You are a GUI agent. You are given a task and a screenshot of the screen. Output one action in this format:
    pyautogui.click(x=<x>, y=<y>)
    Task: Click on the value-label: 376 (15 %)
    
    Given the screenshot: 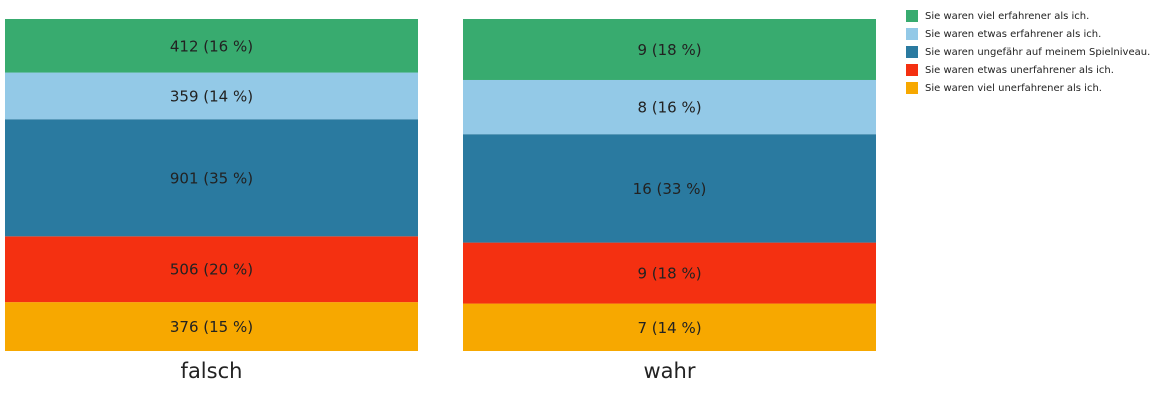 What is the action you would take?
    pyautogui.click(x=211, y=327)
    